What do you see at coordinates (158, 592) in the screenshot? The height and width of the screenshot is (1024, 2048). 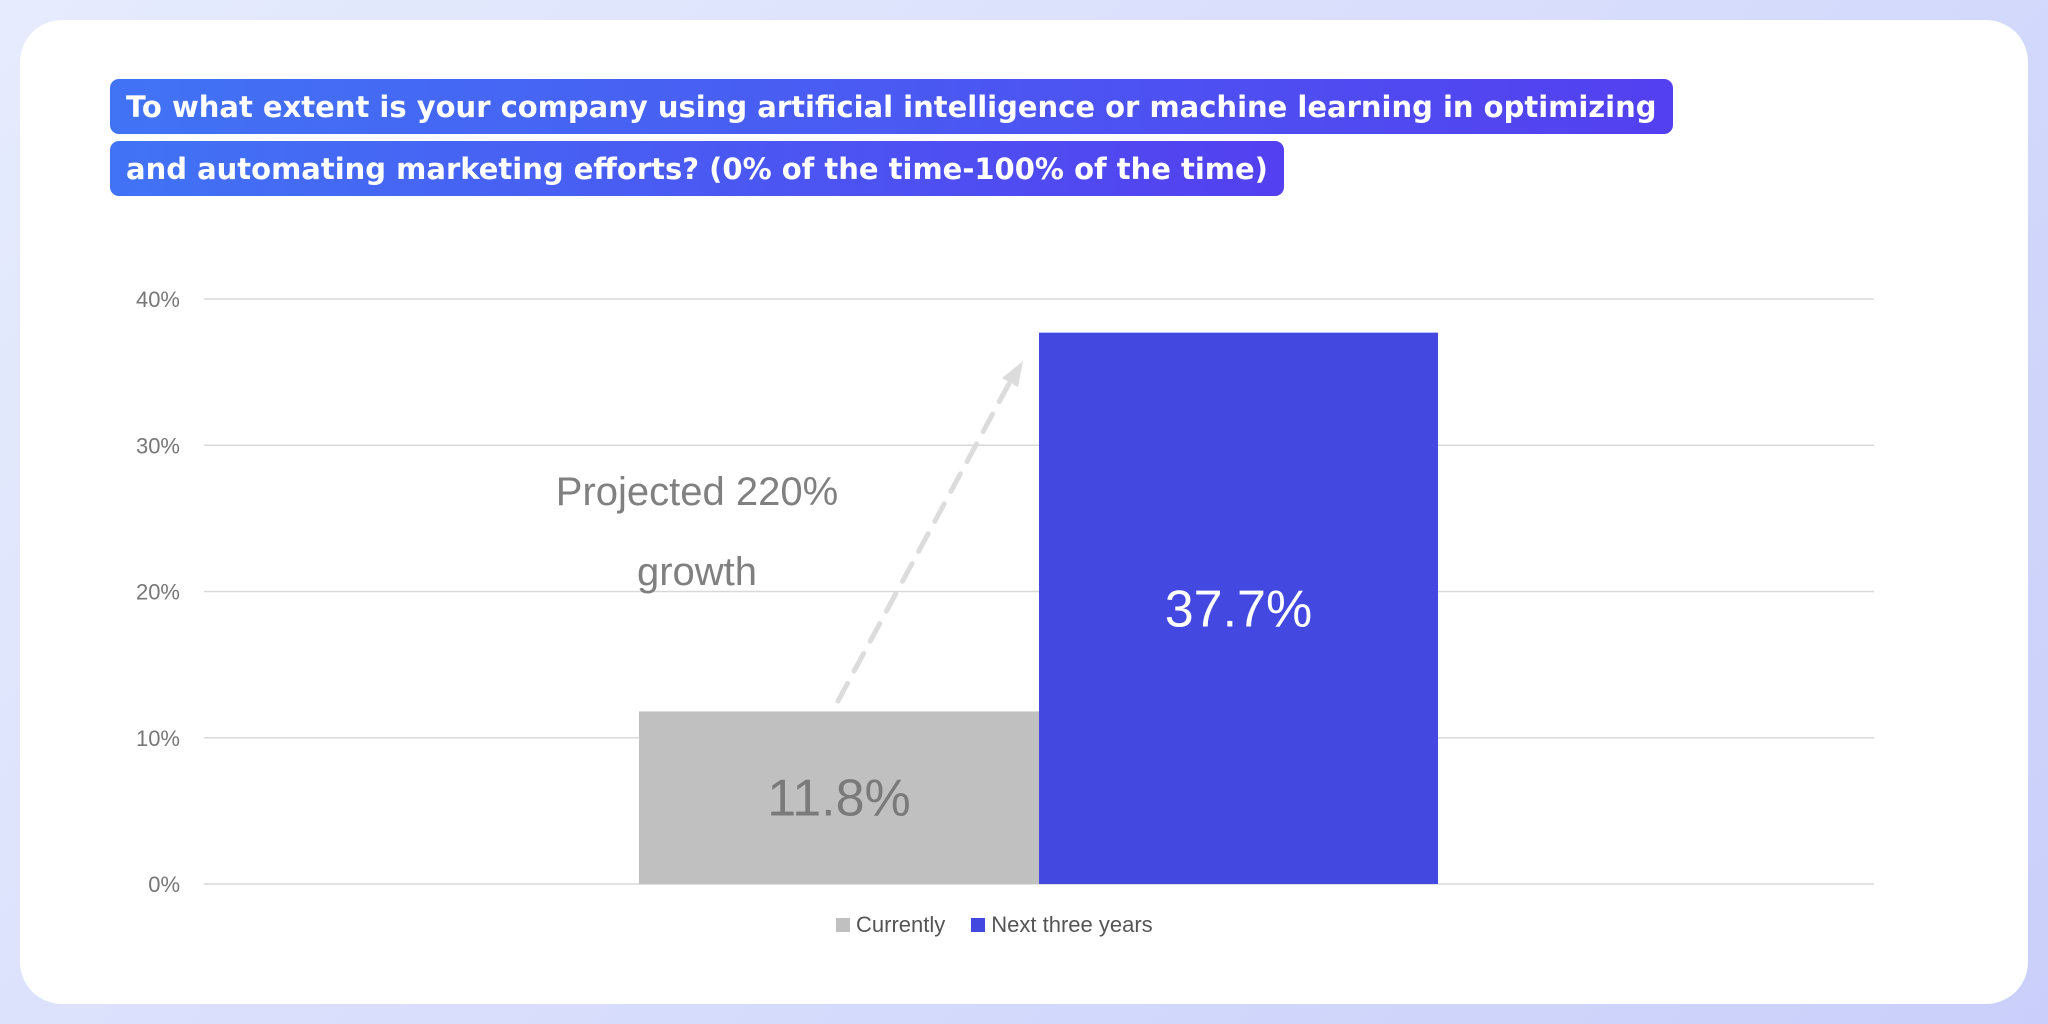 I see `y-tick-label: 20%` at bounding box center [158, 592].